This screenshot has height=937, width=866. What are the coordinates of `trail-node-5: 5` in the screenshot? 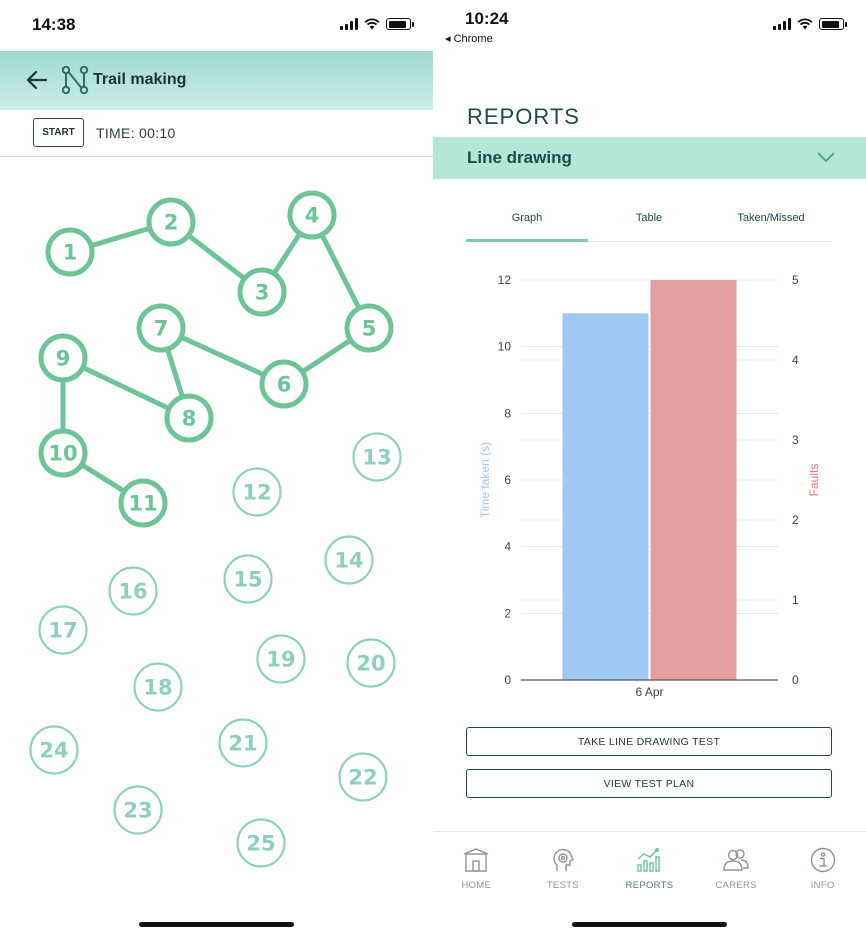 It's located at (369, 328).